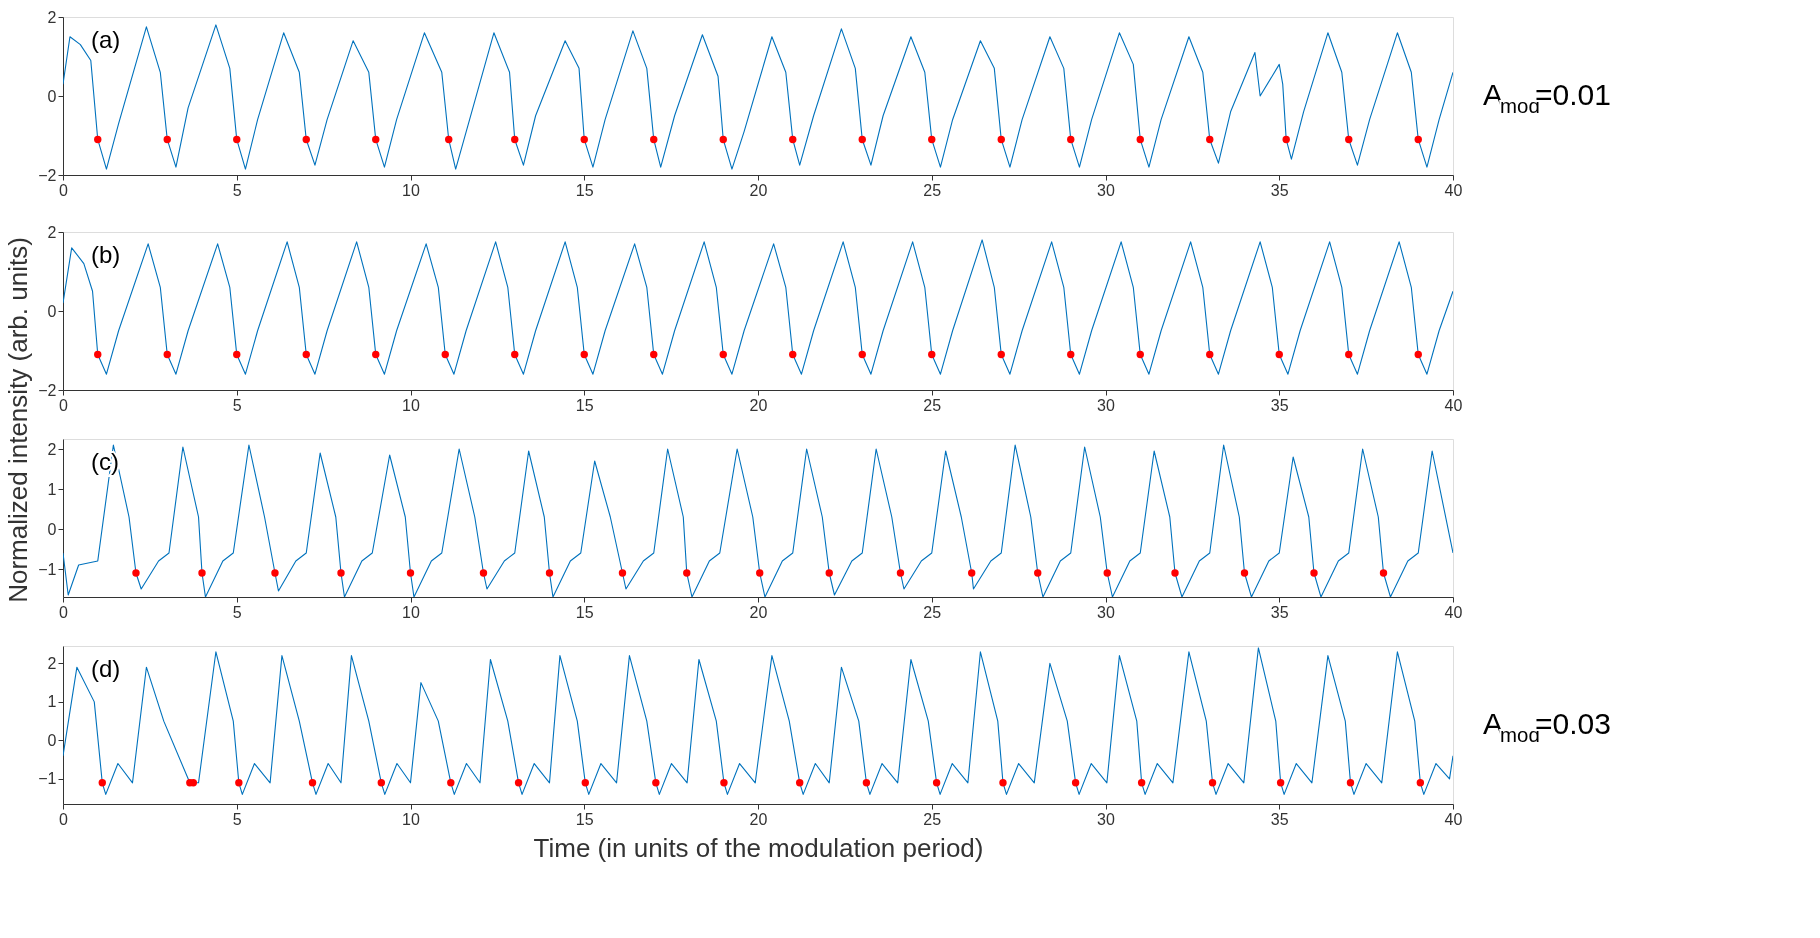 The height and width of the screenshot is (938, 1820). Describe the element at coordinates (758, 847) in the screenshot. I see `x-axis-title: Time (in units of the modulation period)` at that location.